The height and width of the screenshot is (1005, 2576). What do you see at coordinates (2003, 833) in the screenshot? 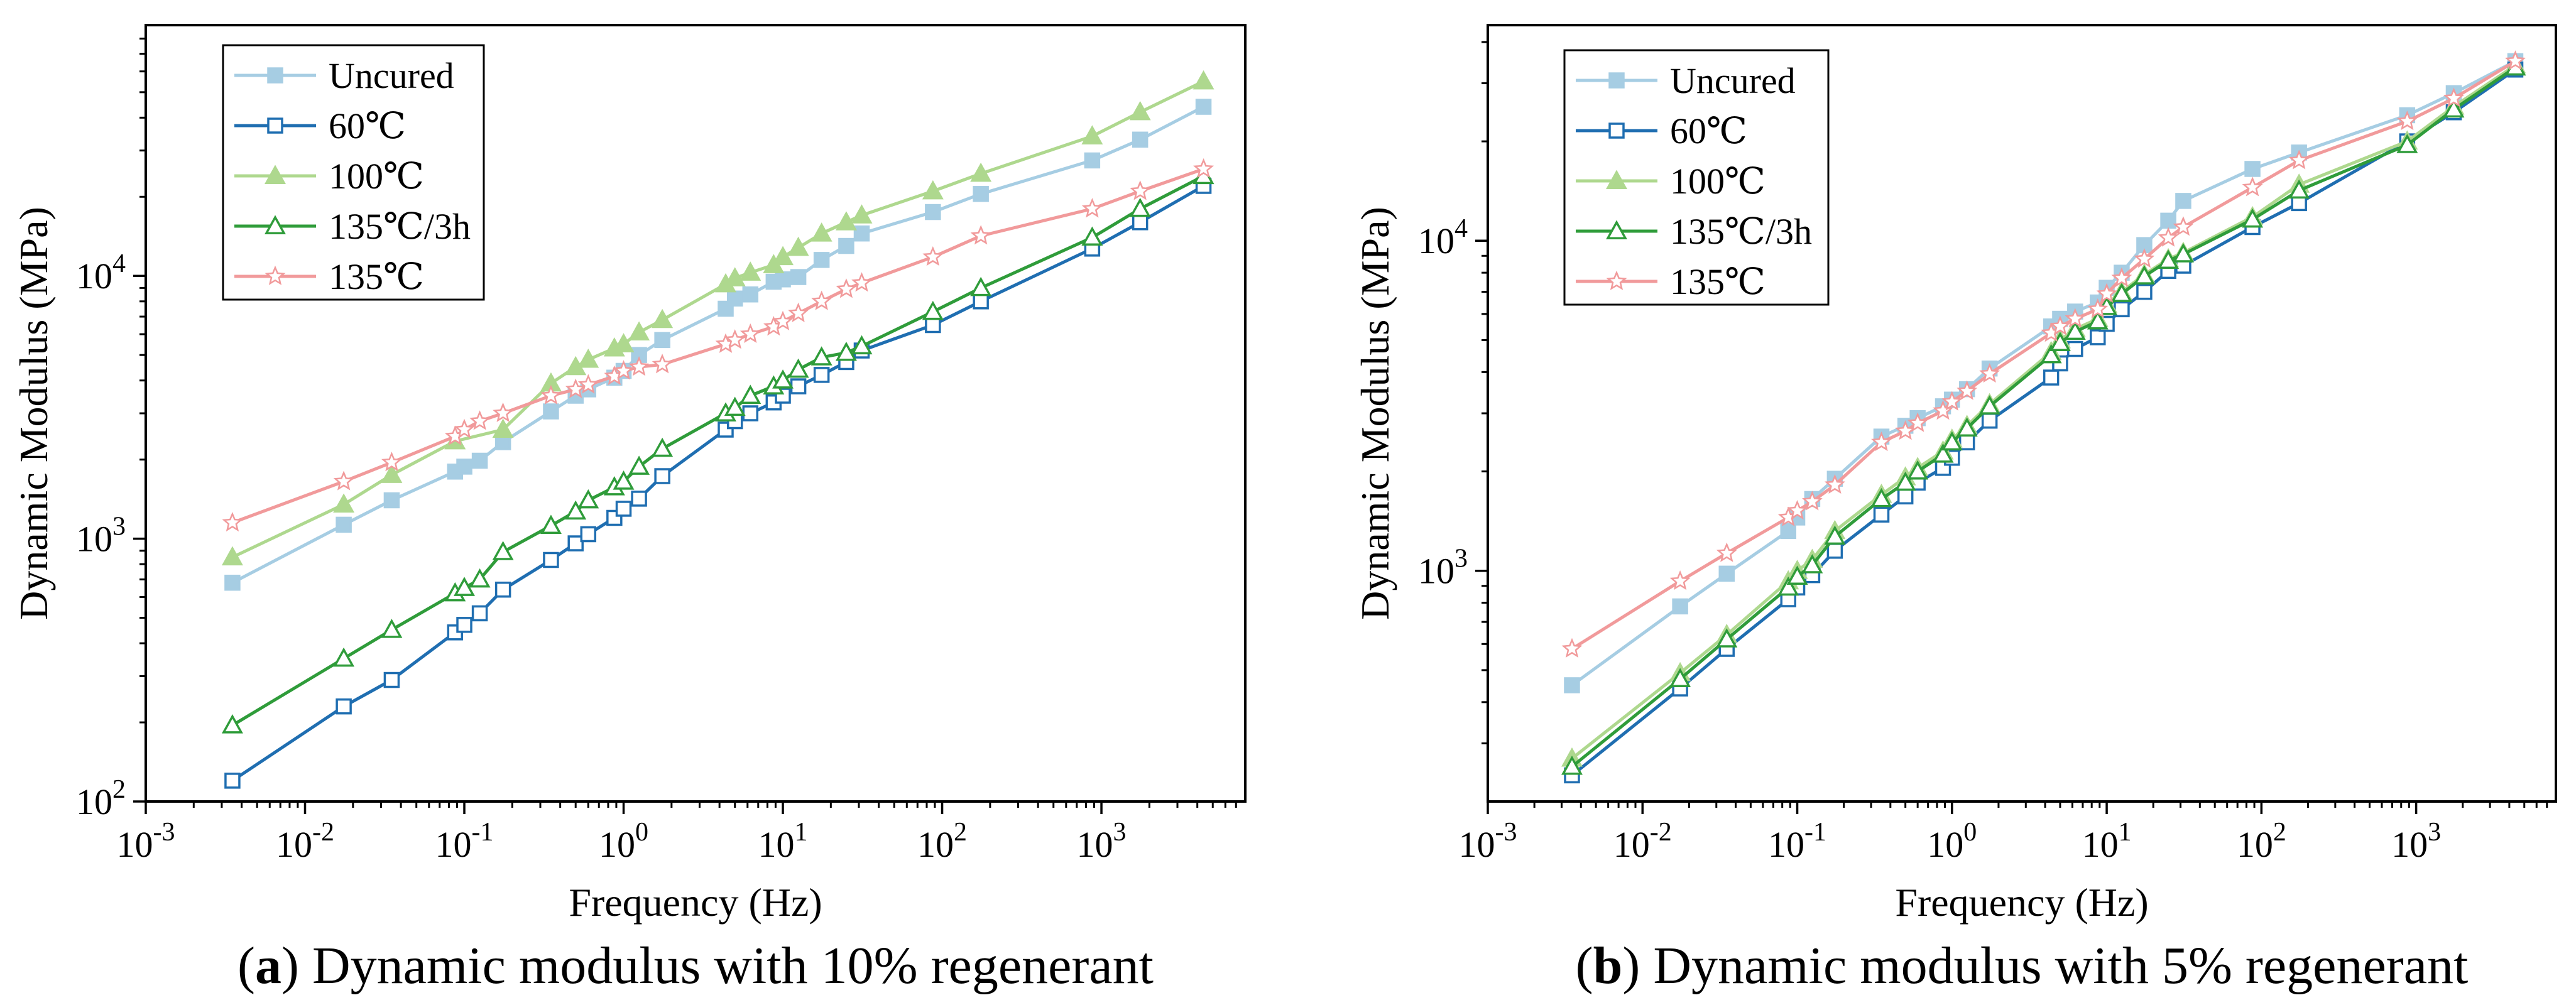
I see `x-ticks-b: 10⁻³ 10⁻² 10⁻¹ 10⁰ 10¹ 10² 10³` at bounding box center [2003, 833].